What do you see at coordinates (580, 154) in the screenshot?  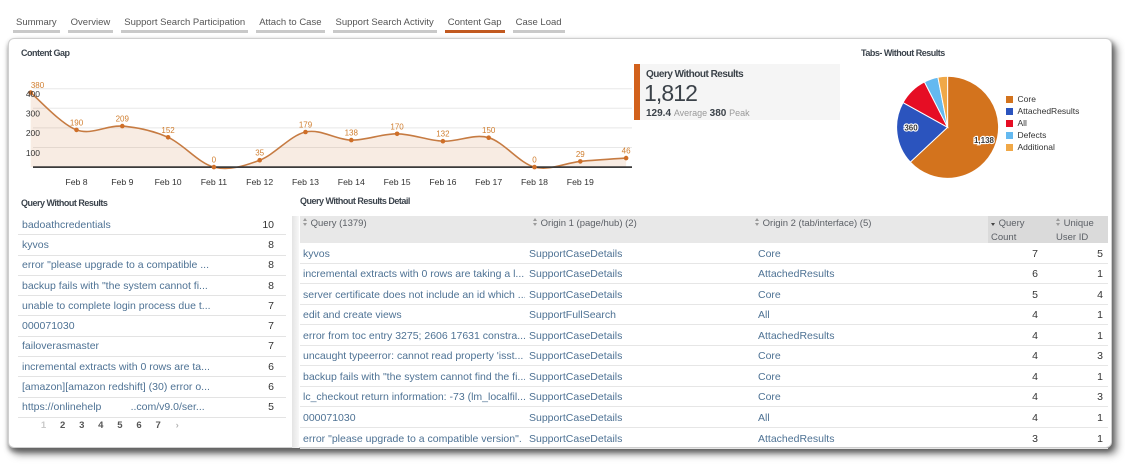 I see `svg-text: 29` at bounding box center [580, 154].